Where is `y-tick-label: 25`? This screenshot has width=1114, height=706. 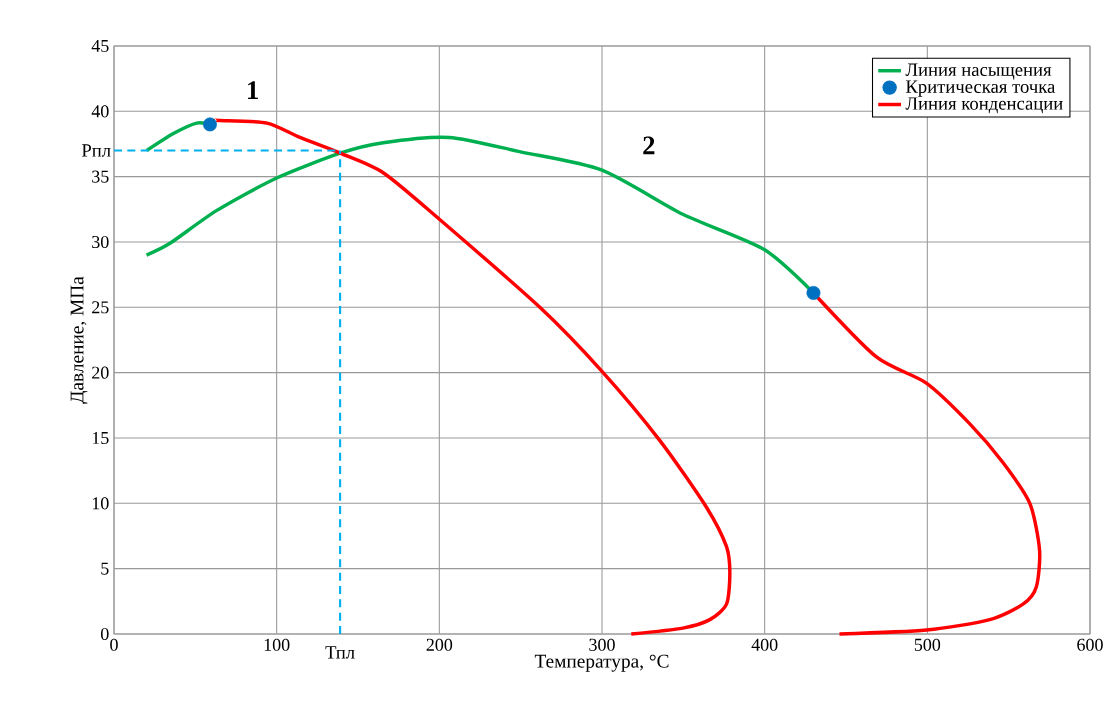
y-tick-label: 25 is located at coordinates (100, 307).